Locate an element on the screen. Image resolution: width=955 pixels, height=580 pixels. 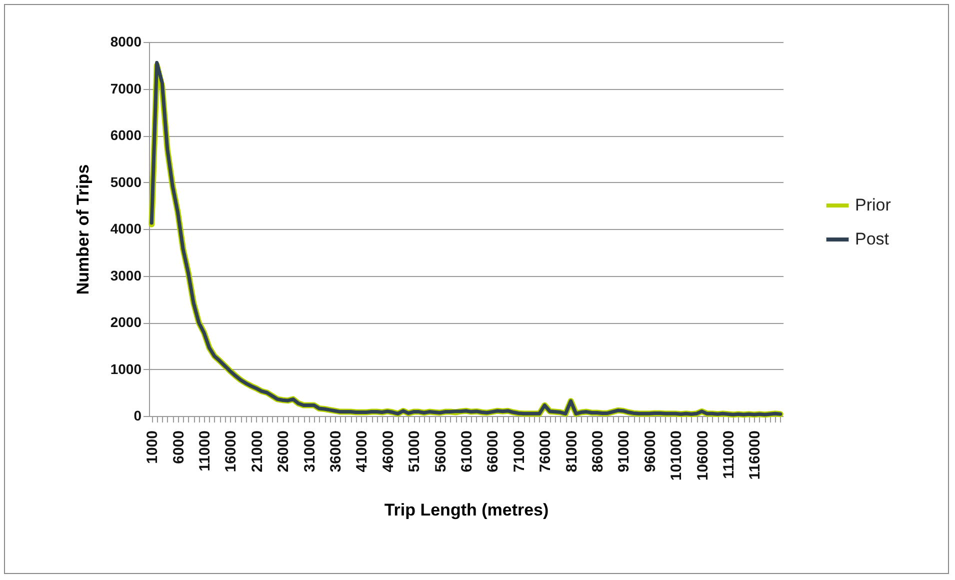
x-tick-label: 26000 is located at coordinates (283, 451).